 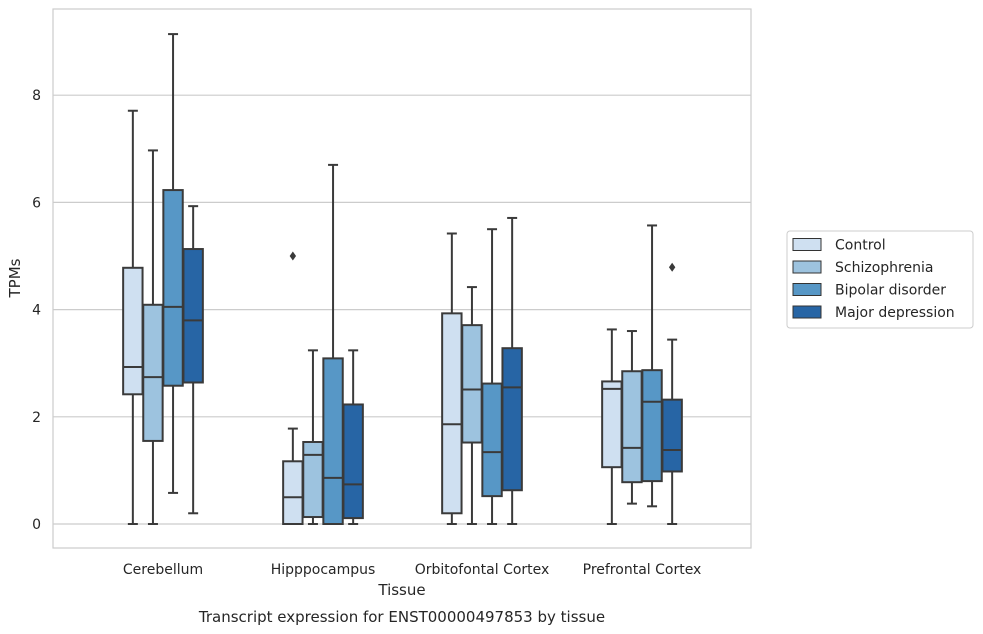 I want to click on y-tick-label: 4, so click(x=36, y=311).